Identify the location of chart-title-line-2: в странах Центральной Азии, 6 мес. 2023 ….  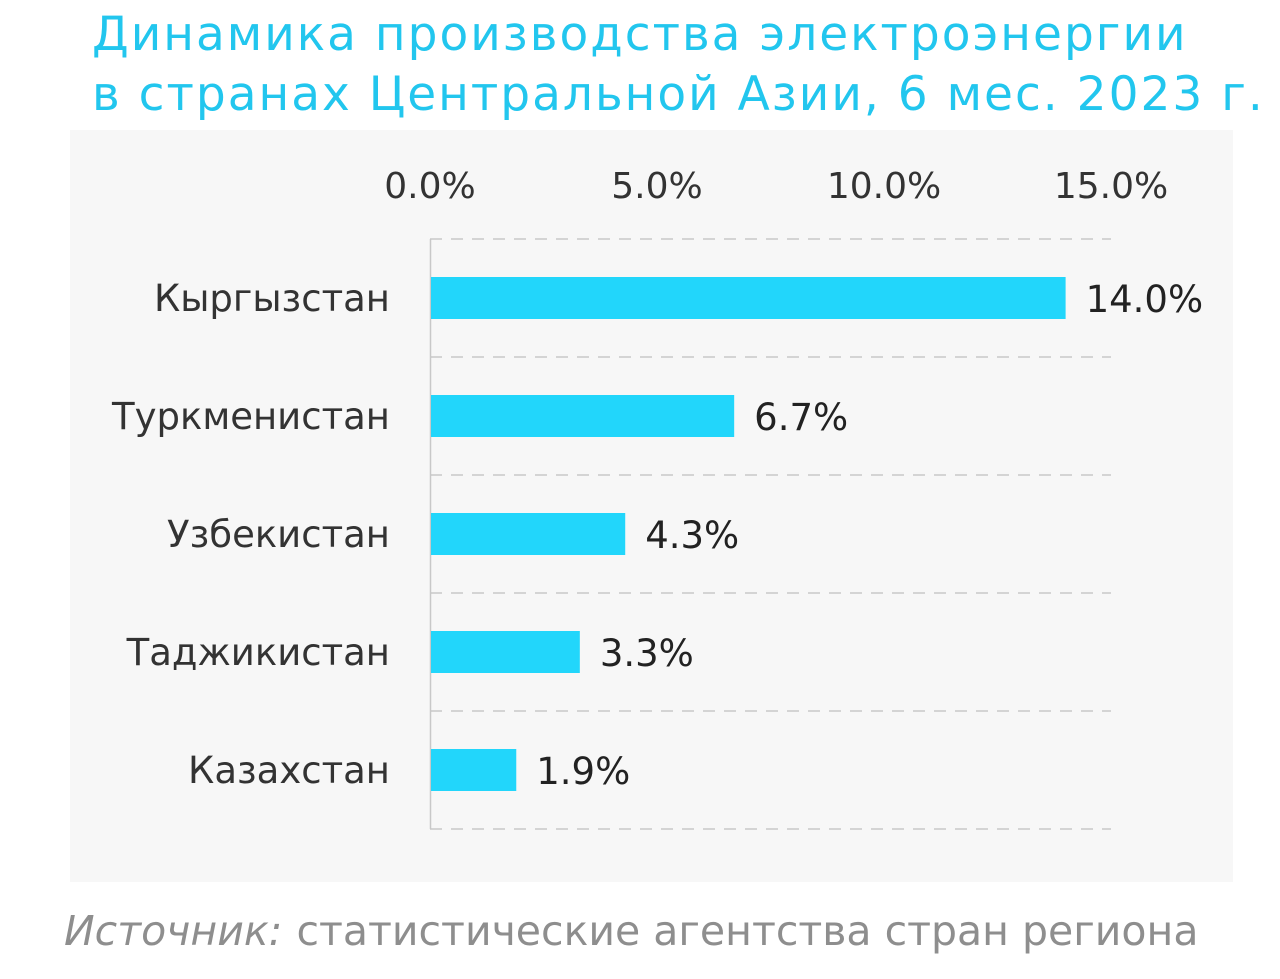
(678, 94).